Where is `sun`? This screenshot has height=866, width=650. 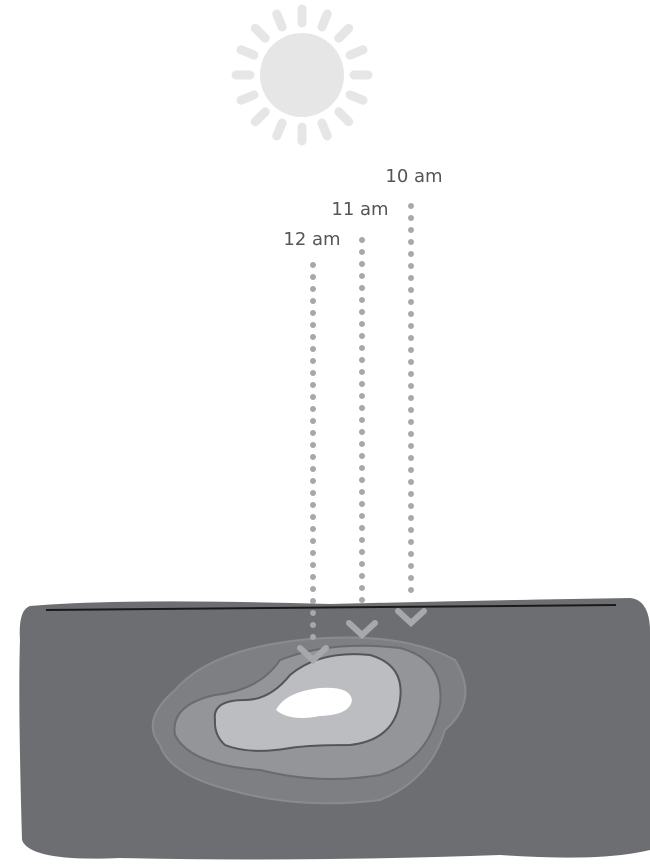
sun is located at coordinates (302, 75).